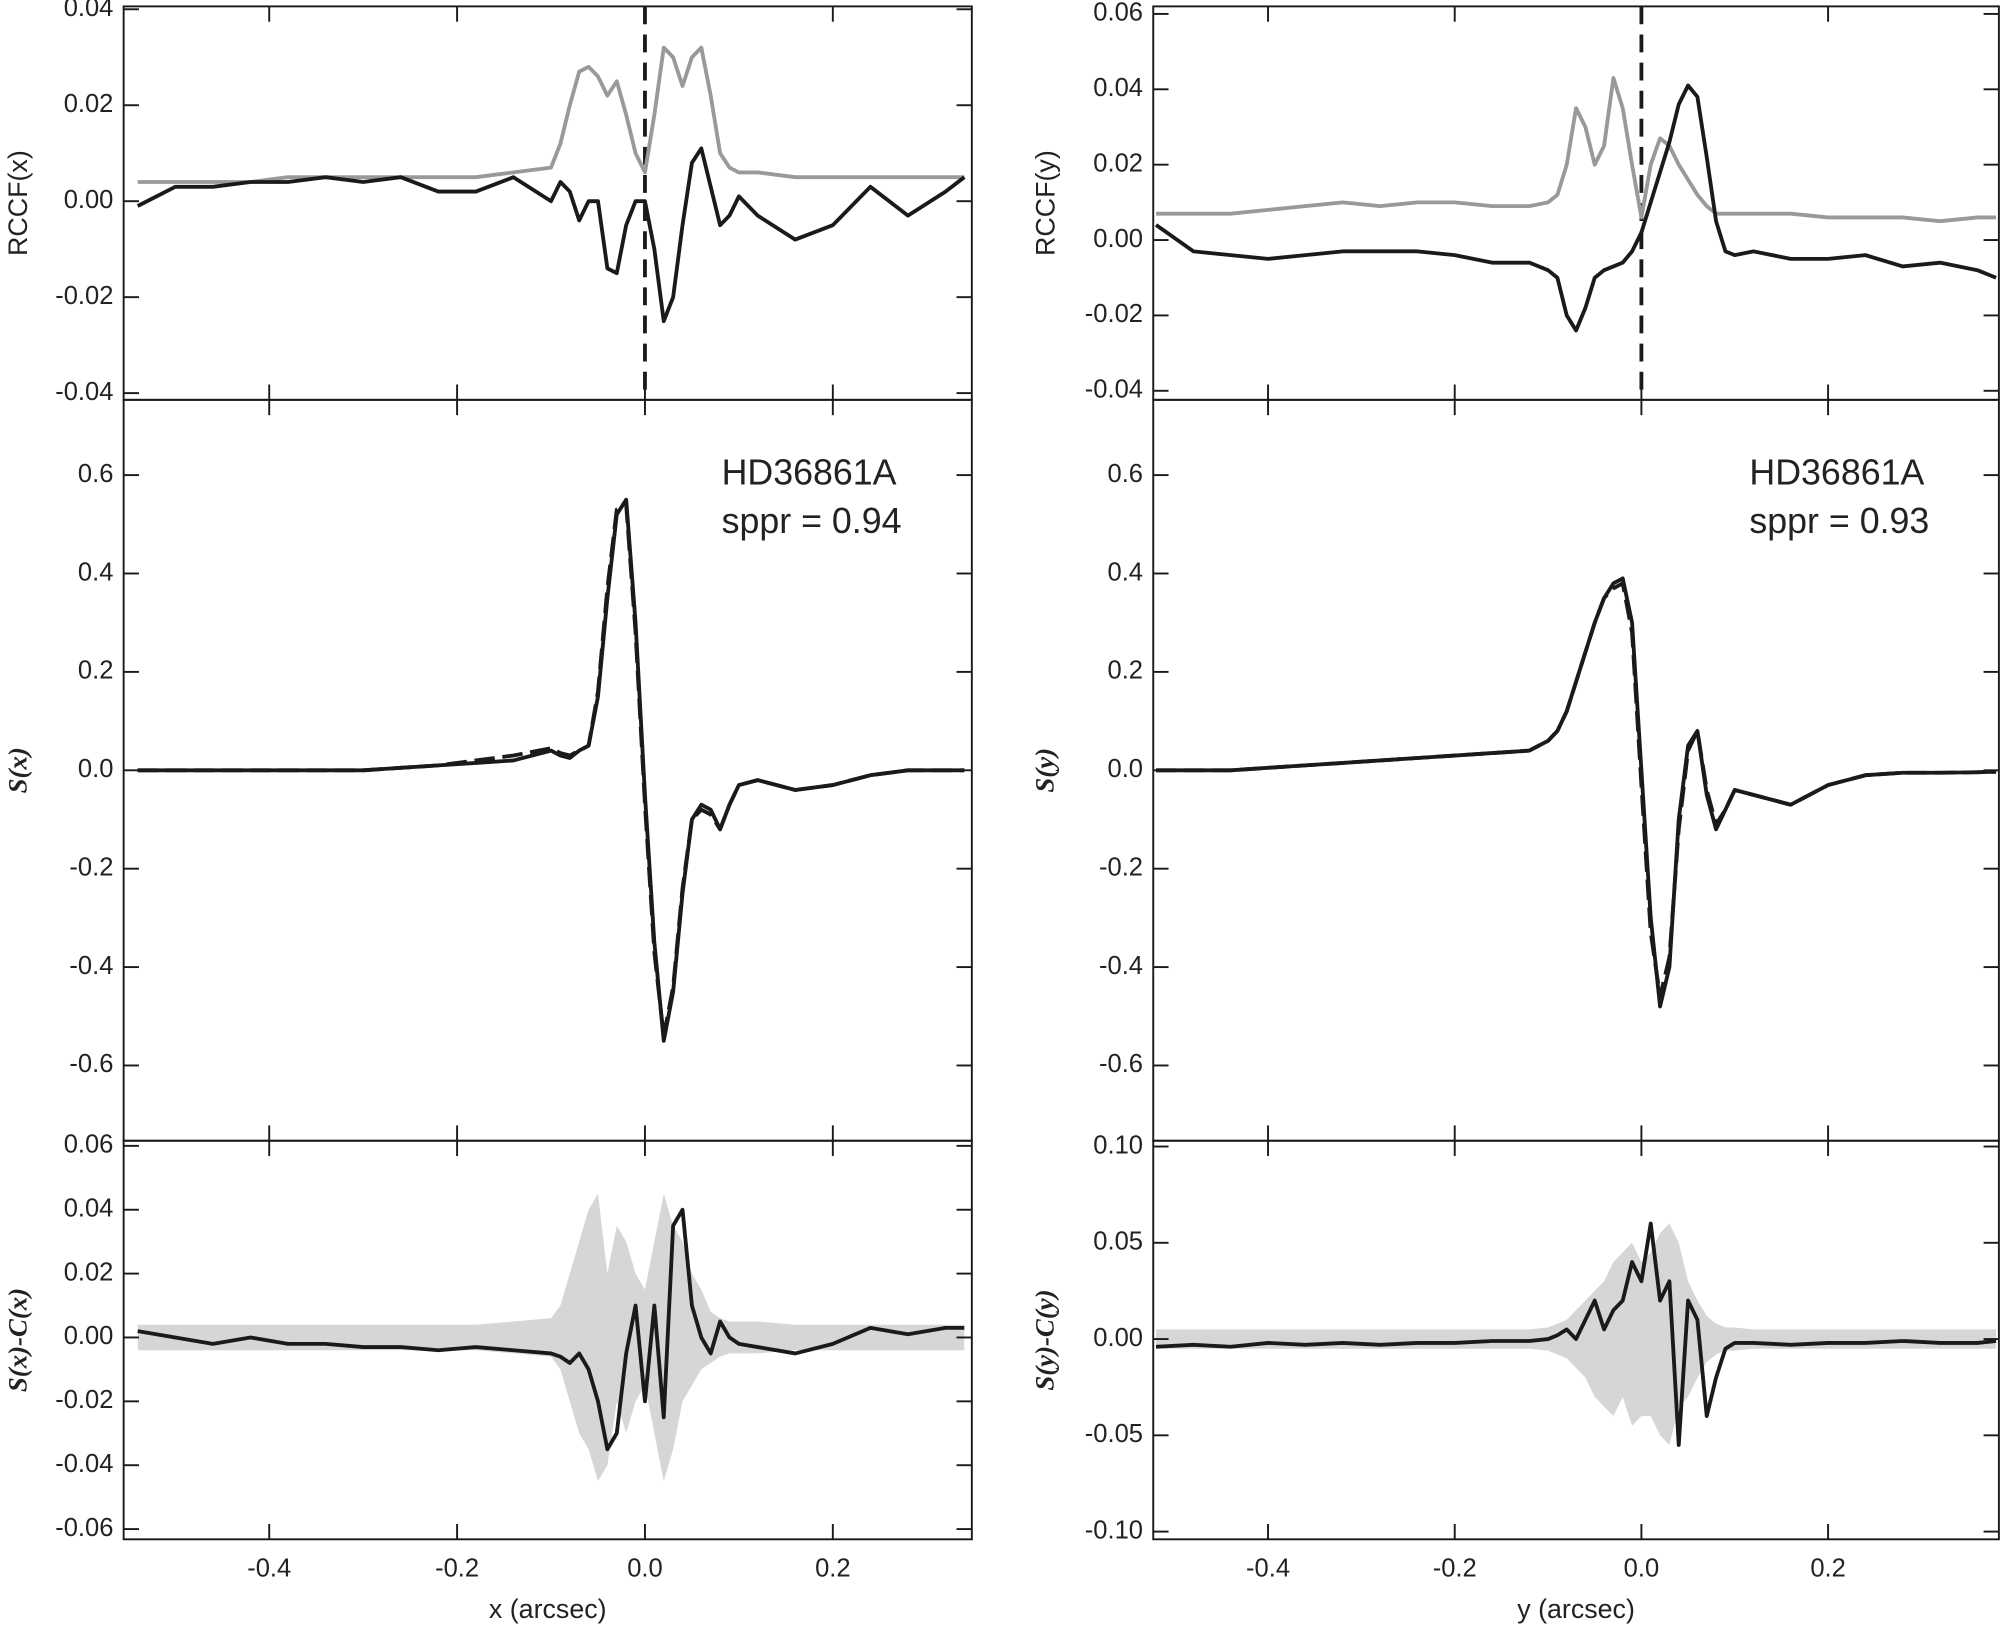 Image resolution: width=2005 pixels, height=1630 pixels. Describe the element at coordinates (18, 203) in the screenshot. I see `y-axis-label: RCCF(x)` at that location.